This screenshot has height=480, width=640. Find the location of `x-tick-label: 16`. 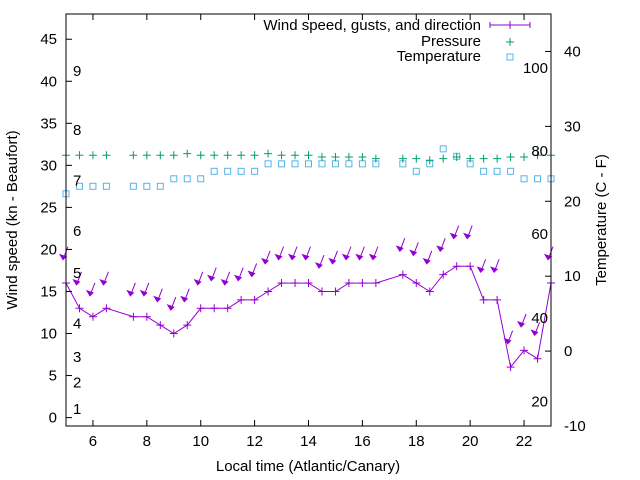

x-tick-label: 16 is located at coordinates (362, 441).